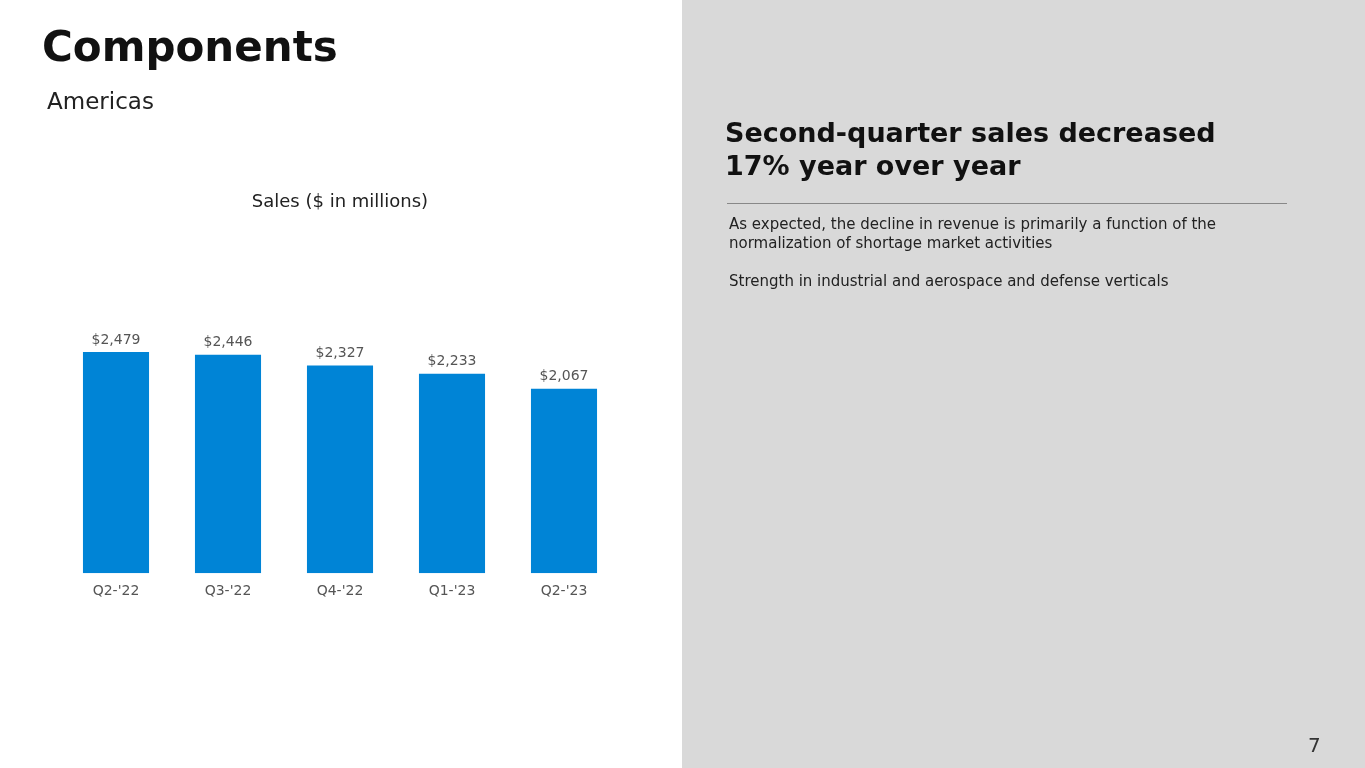  I want to click on text: As expected, the decline in revenue is primarily a function of the normalization of shortage market activities, so click(973, 234).